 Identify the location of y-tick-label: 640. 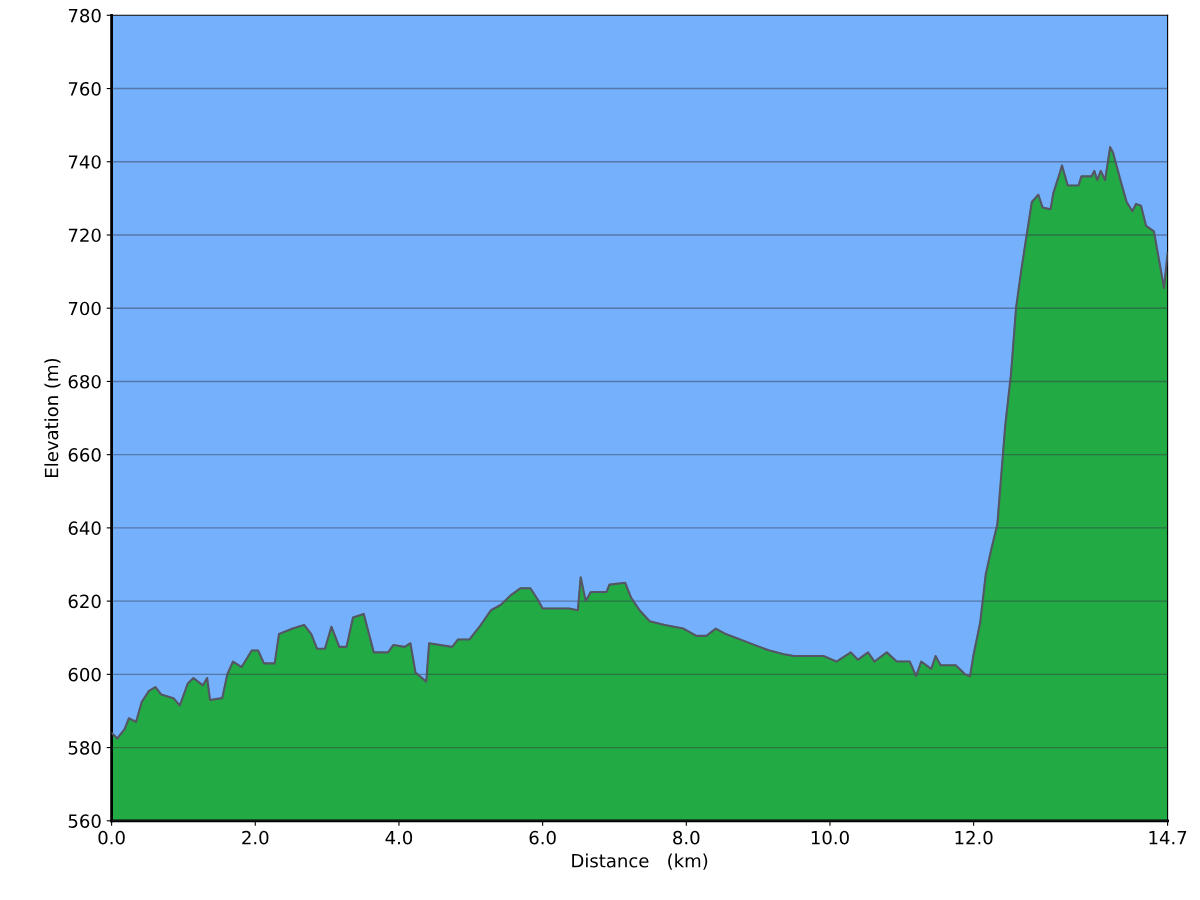
(84, 528).